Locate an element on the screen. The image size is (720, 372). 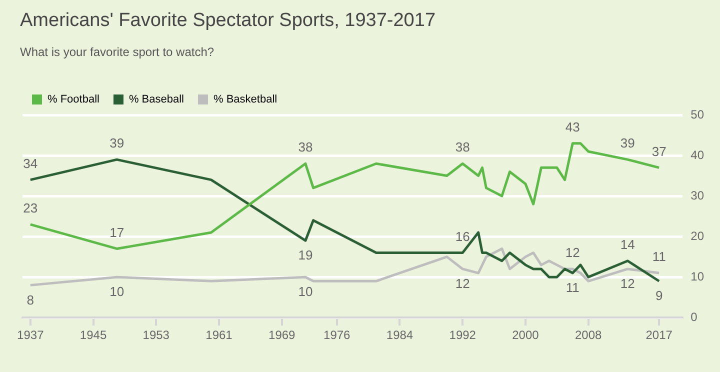
y-tick-label: 50 is located at coordinates (697, 114).